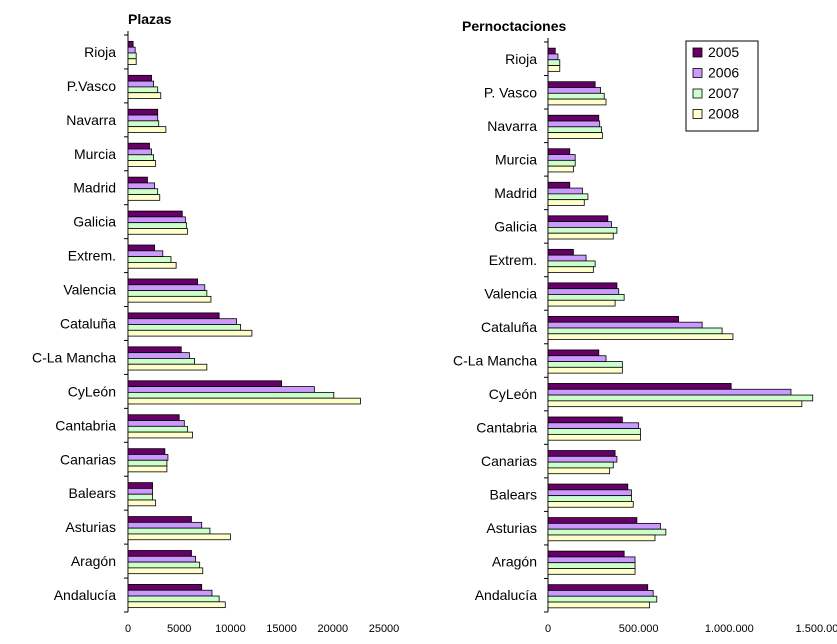  I want to click on bar-canarias-2005, so click(146, 451).